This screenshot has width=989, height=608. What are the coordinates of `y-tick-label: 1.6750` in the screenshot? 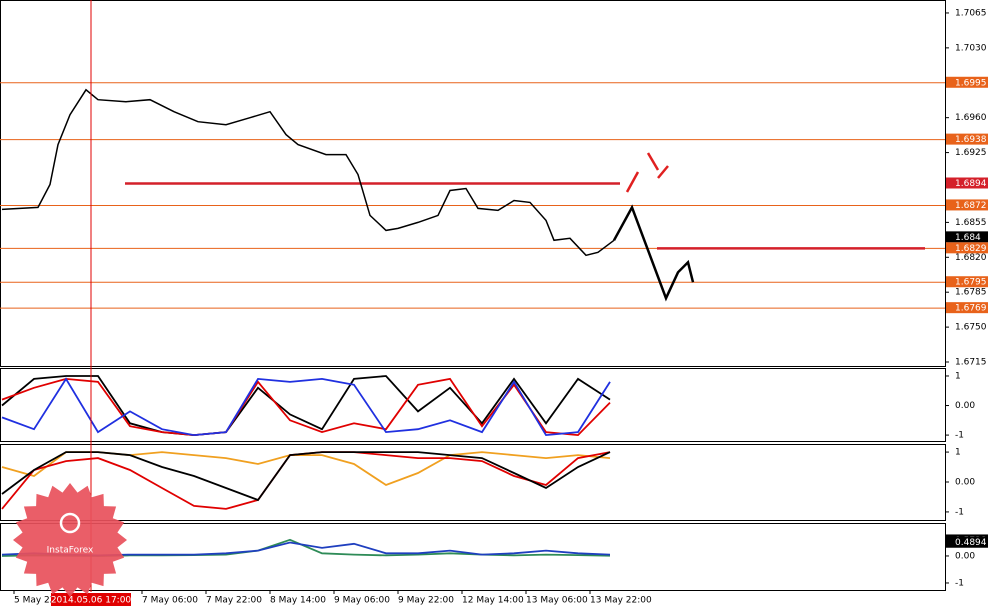 It's located at (971, 328).